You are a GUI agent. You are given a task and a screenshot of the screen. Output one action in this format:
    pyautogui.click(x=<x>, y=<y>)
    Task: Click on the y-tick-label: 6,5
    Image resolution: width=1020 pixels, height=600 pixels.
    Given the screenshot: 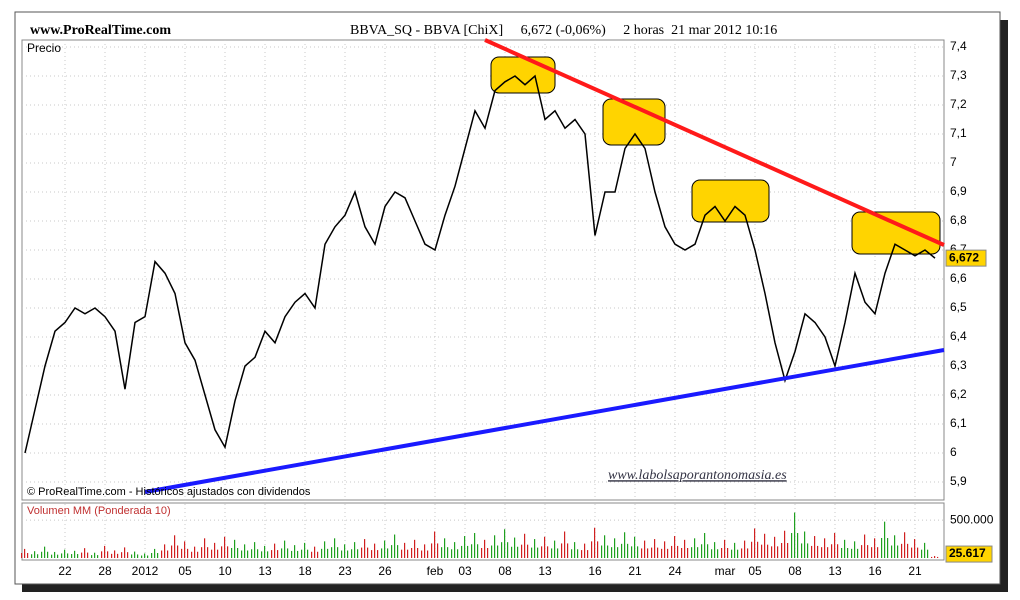 What is the action you would take?
    pyautogui.click(x=958, y=307)
    